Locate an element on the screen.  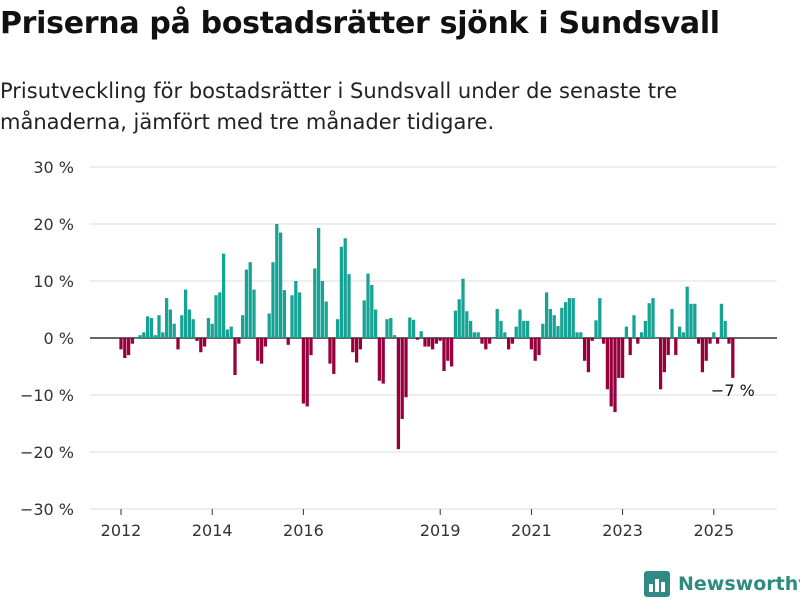
y-tick-label: −30 % is located at coordinates (47, 509).